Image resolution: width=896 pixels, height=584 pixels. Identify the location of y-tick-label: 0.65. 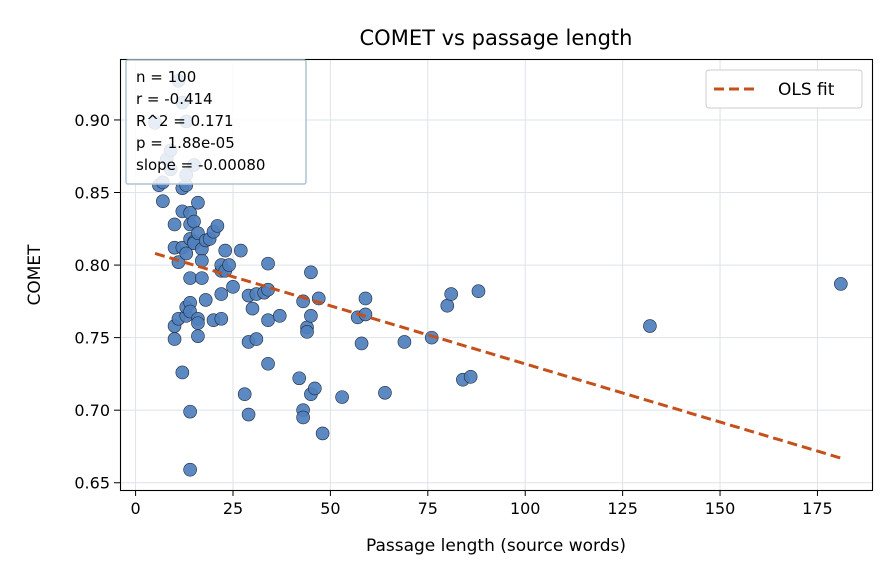
(92, 483).